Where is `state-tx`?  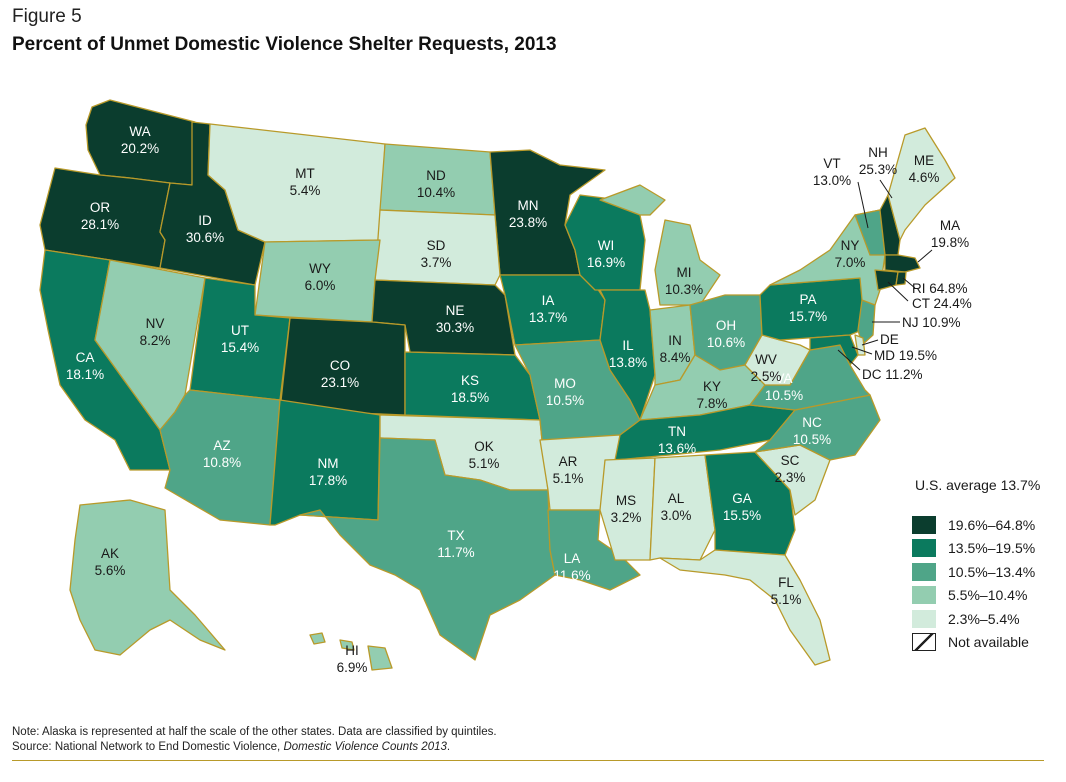
state-tx is located at coordinates (427, 549).